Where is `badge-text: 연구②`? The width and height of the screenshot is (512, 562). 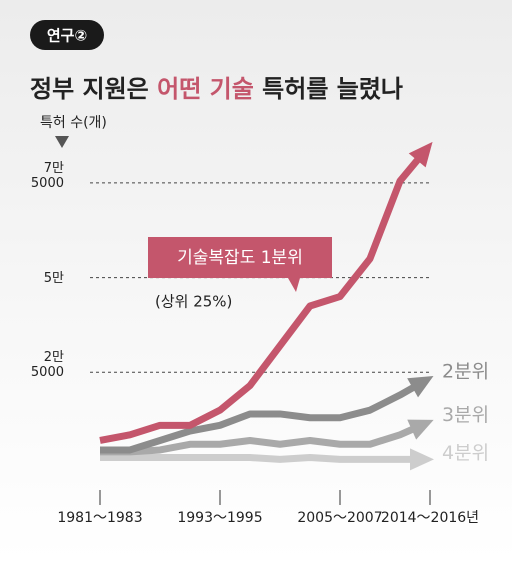
badge-text: 연구② is located at coordinates (67, 36).